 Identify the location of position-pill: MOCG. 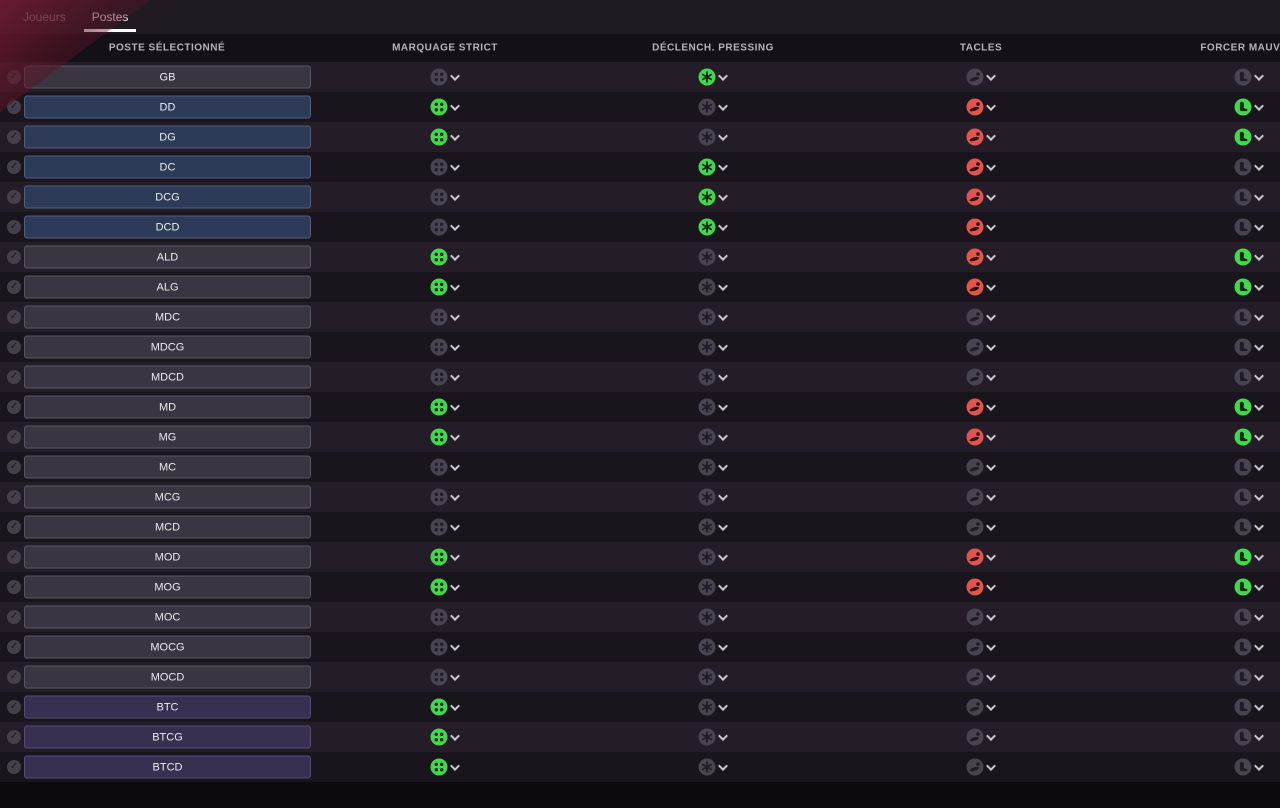
(167, 647).